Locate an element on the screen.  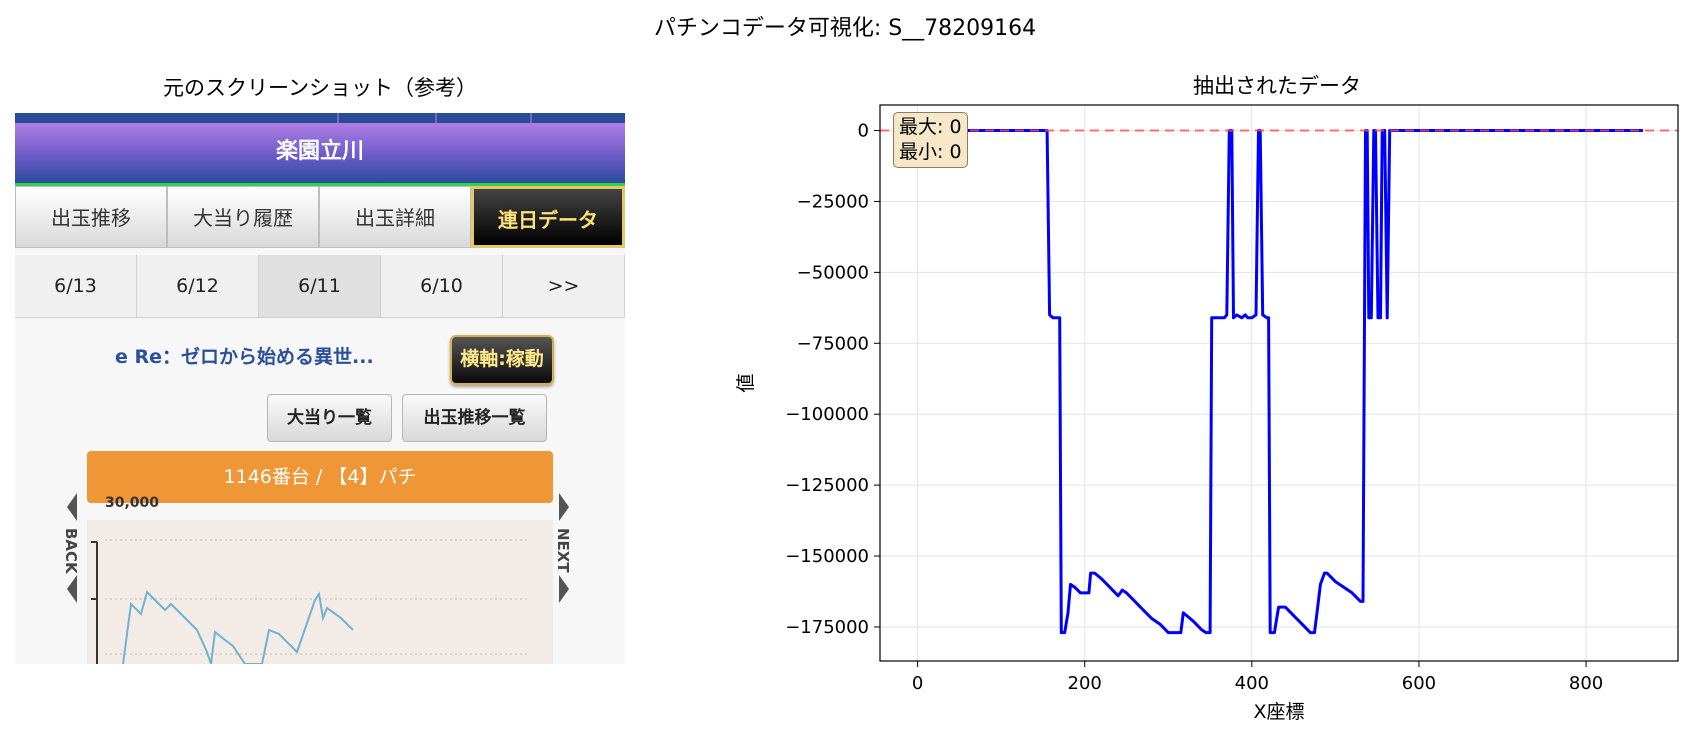
back-label: BACK is located at coordinates (71, 551).